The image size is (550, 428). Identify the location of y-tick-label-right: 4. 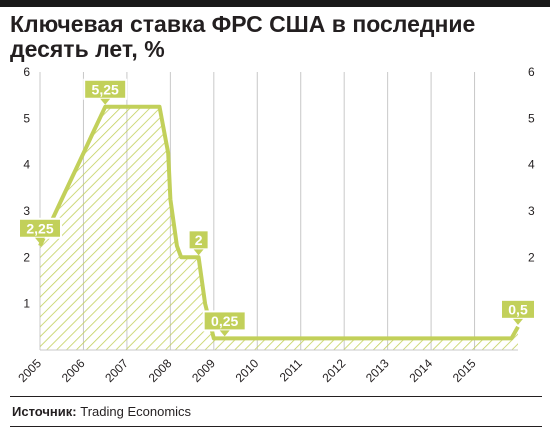
(531, 165).